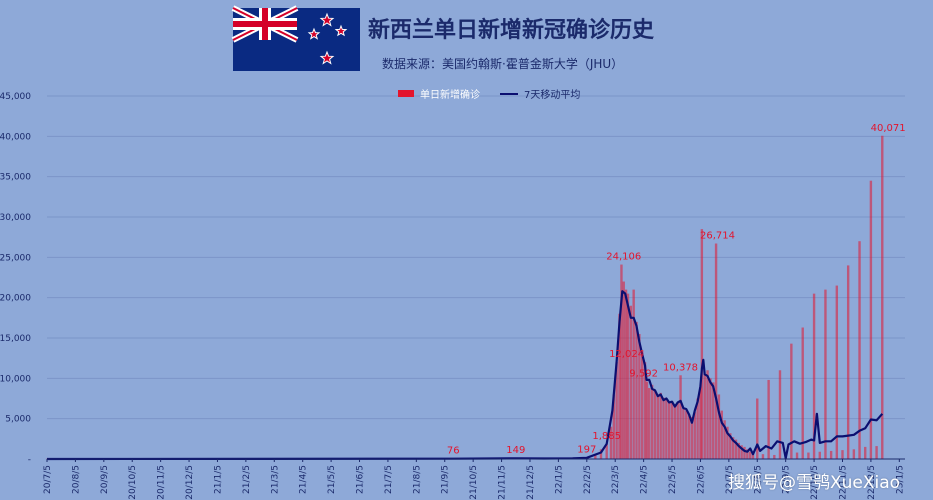 This screenshot has height=500, width=933. What do you see at coordinates (76, 479) in the screenshot?
I see `x-tick-label: 20/8/5` at bounding box center [76, 479].